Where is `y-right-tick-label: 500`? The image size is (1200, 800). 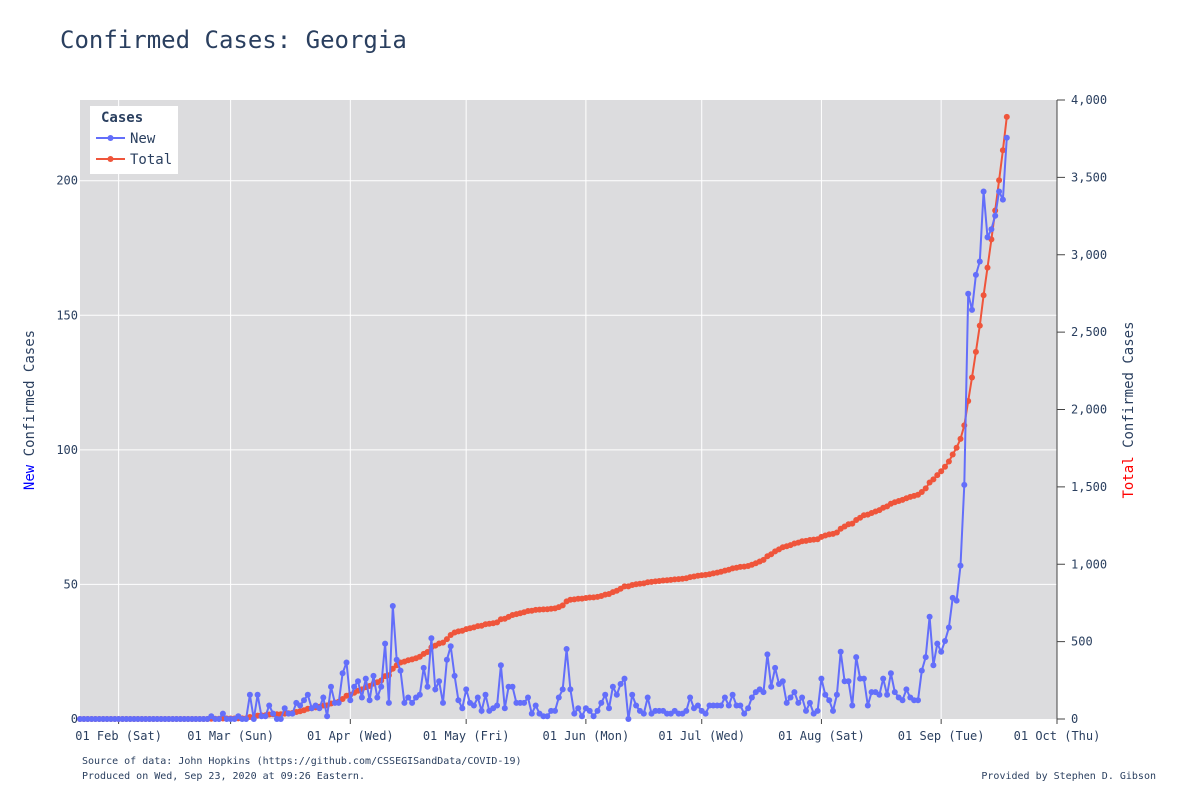 y-right-tick-label: 500 is located at coordinates (1082, 642).